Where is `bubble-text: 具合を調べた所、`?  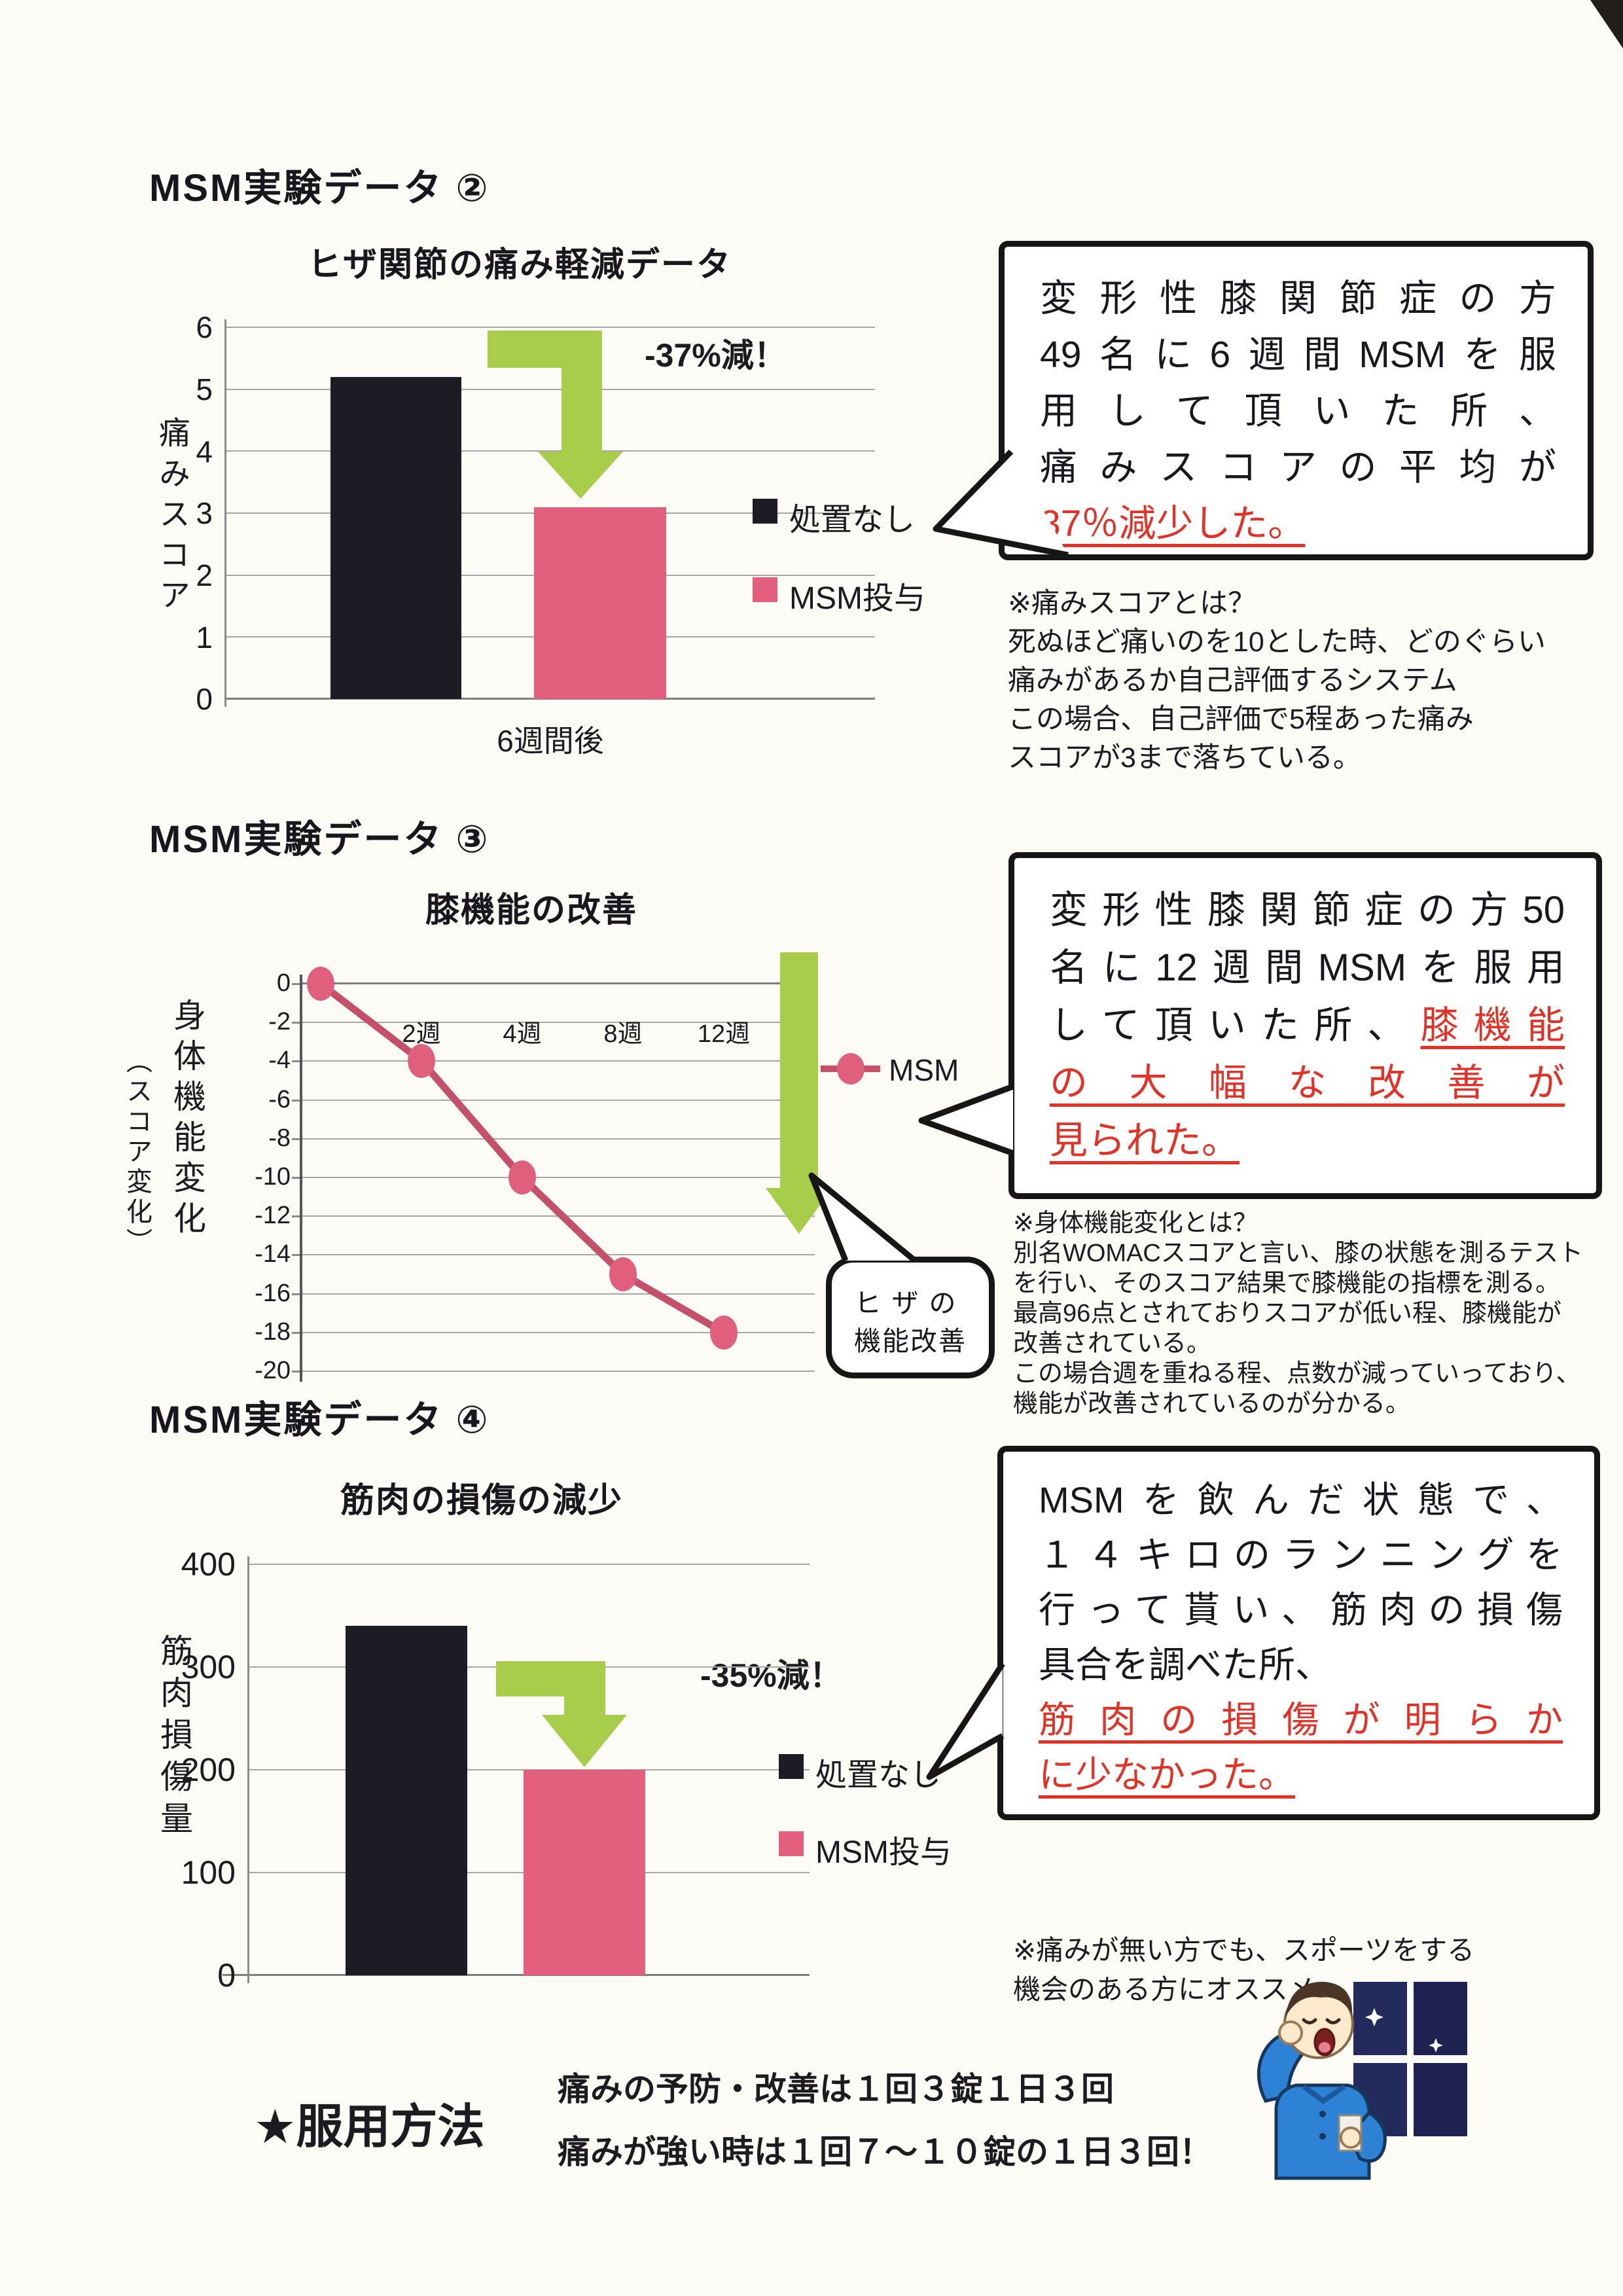 bubble-text: 具合を調べた所、 is located at coordinates (1185, 1664).